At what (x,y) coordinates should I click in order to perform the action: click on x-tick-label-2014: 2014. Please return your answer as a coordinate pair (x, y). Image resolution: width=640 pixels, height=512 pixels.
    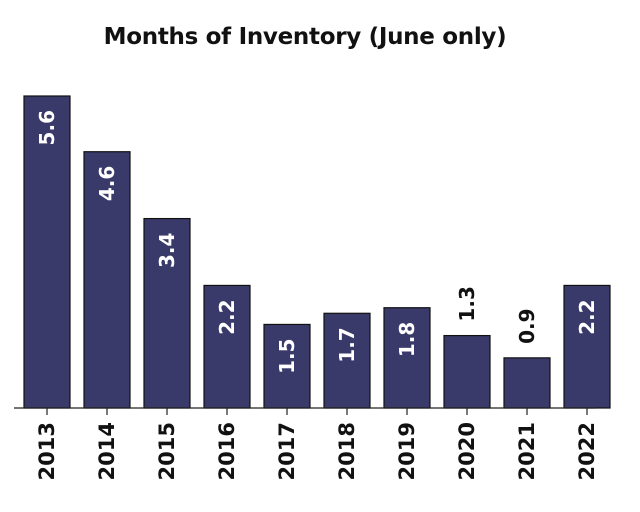
    Looking at the image, I should click on (107, 451).